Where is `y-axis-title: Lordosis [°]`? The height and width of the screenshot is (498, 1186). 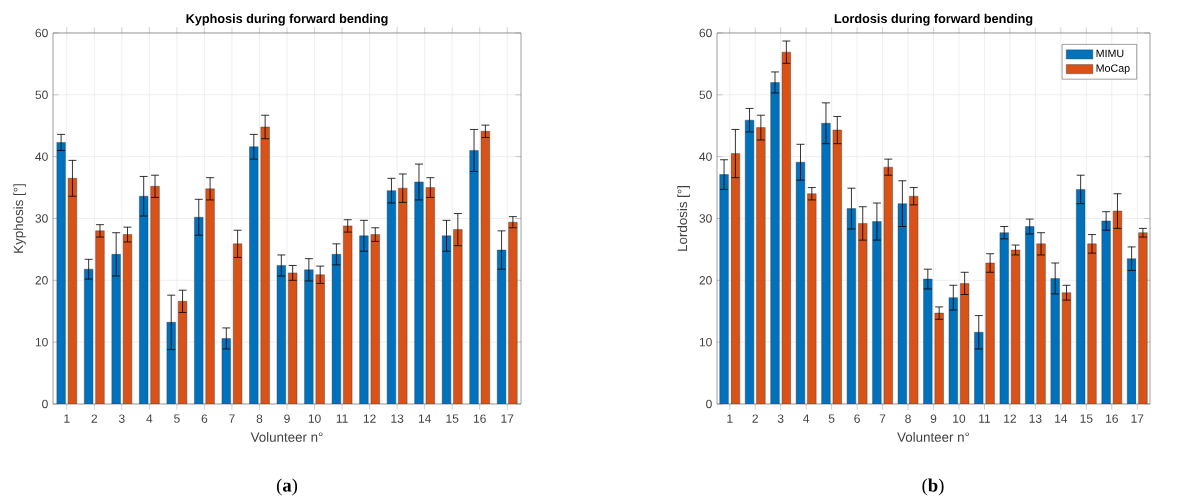
y-axis-title: Lordosis [°] is located at coordinates (683, 218).